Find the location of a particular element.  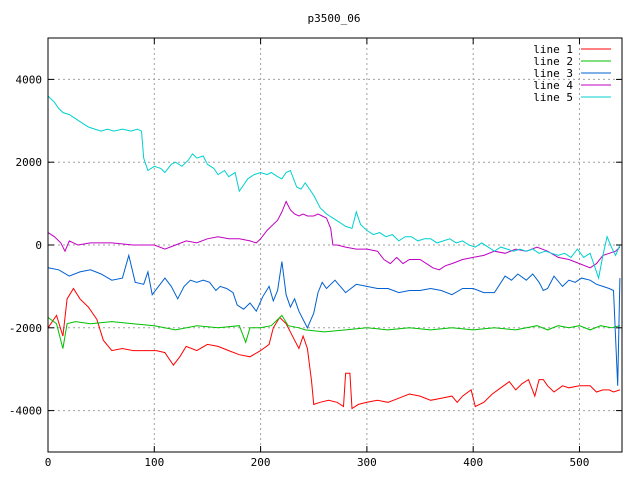

x-tick-label: 500 is located at coordinates (580, 462).